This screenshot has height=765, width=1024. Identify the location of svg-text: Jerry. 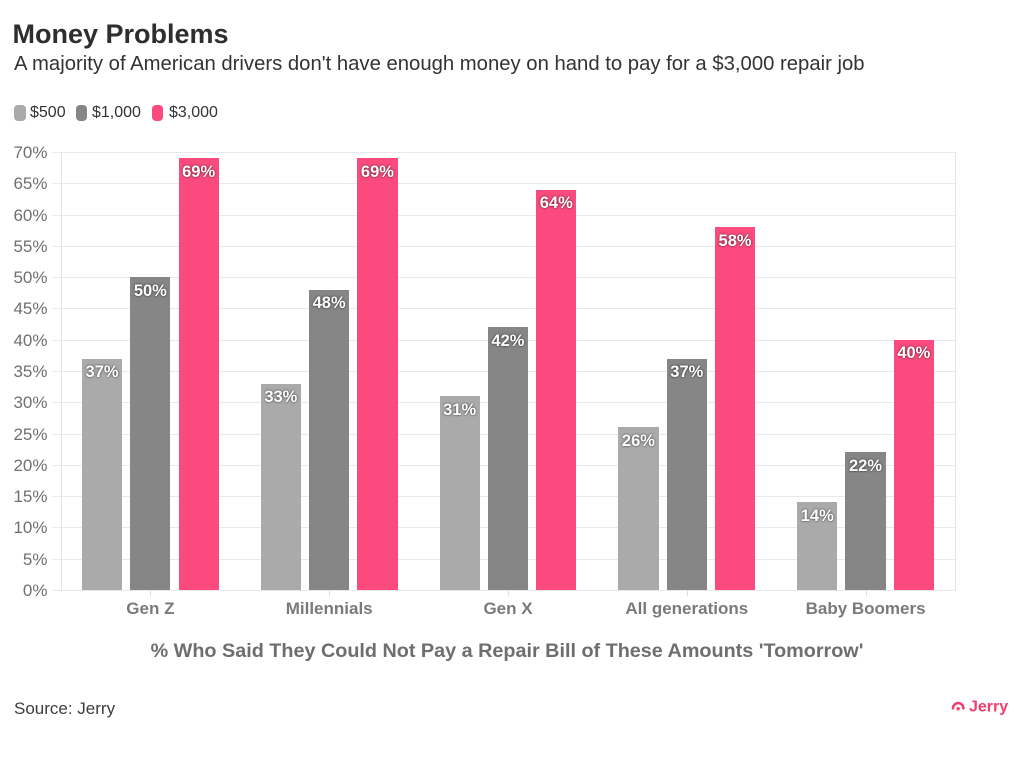
(988, 707).